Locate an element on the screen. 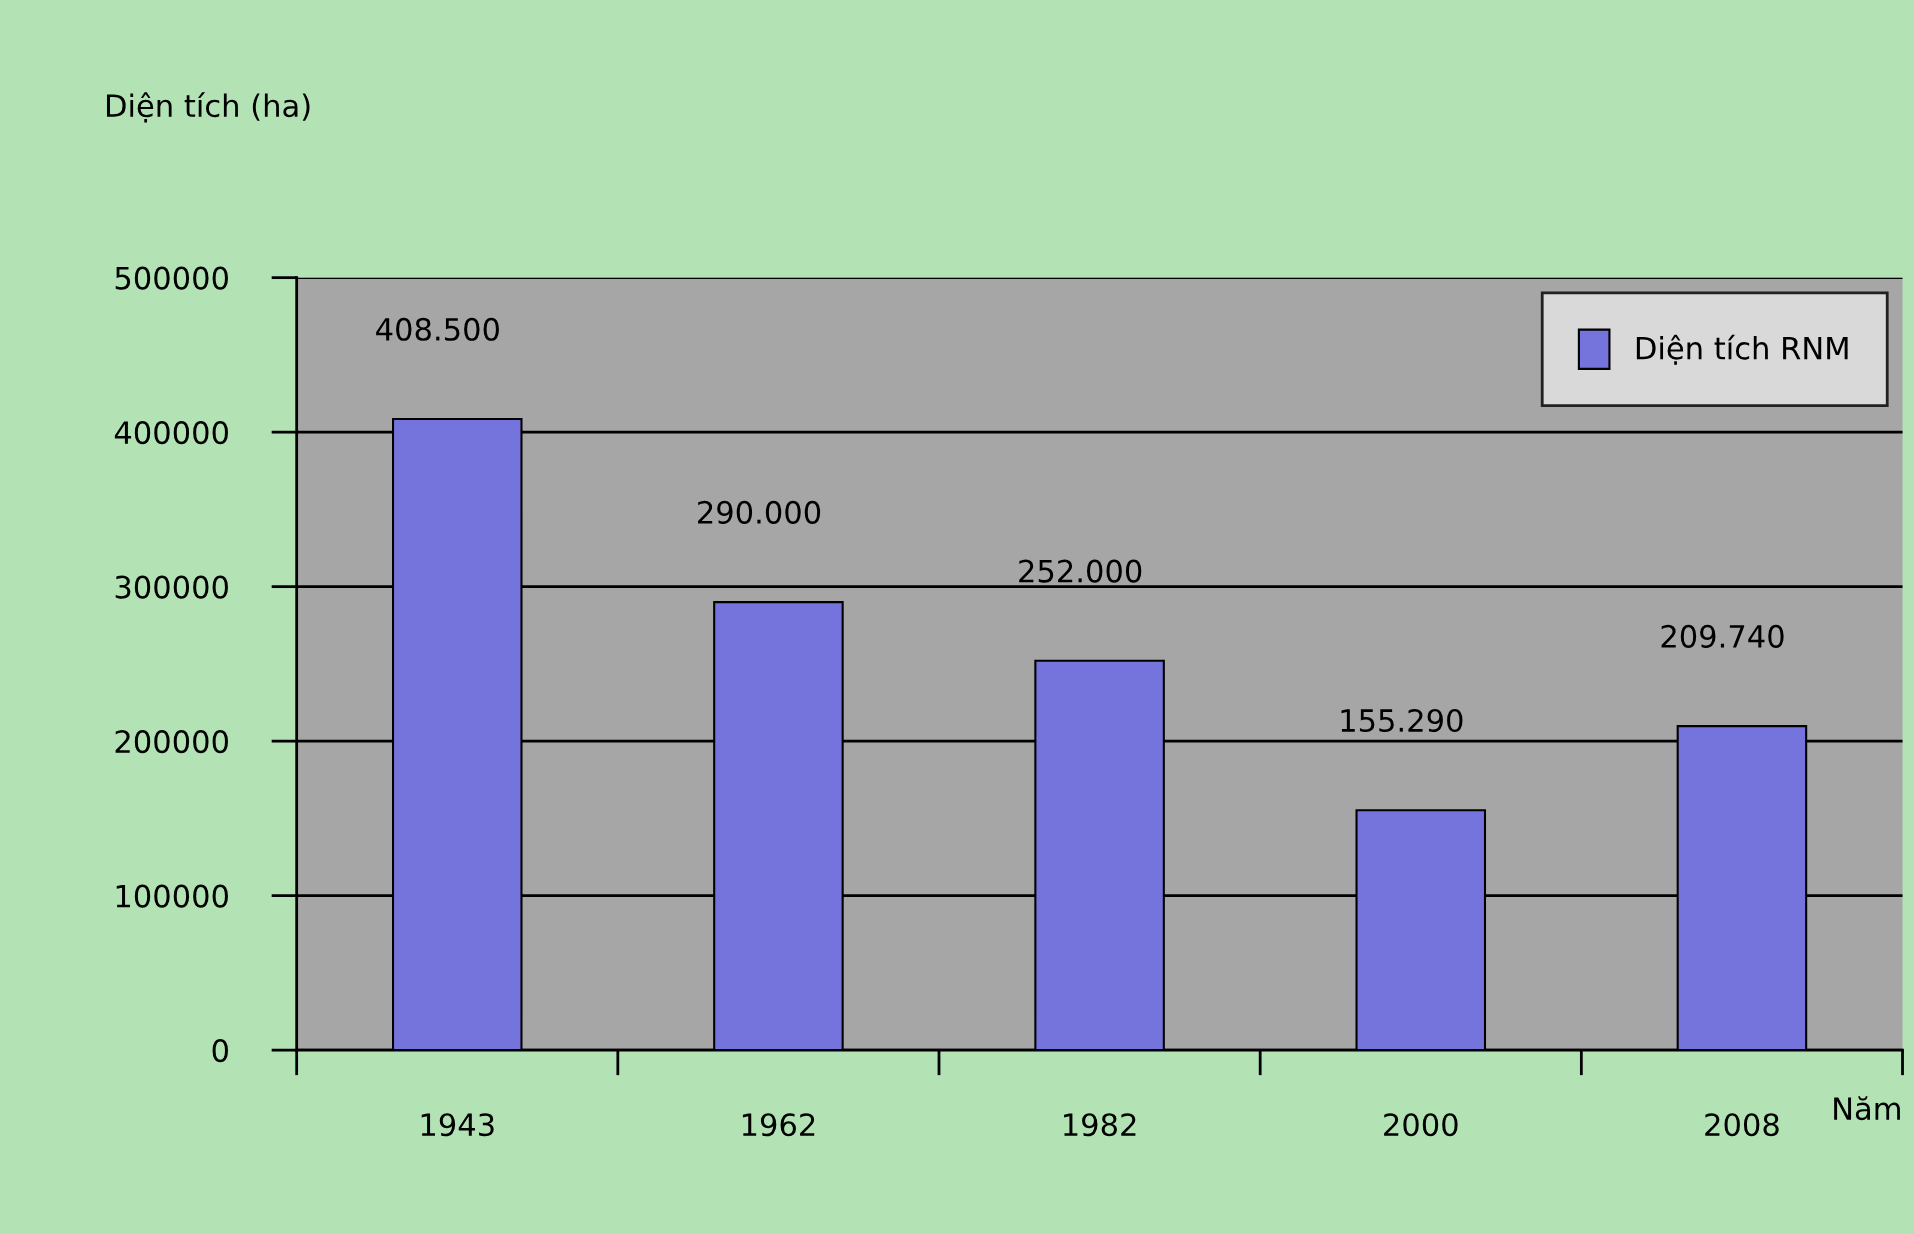 The image size is (1914, 1234). y-tick-label: 400000 is located at coordinates (171, 433).